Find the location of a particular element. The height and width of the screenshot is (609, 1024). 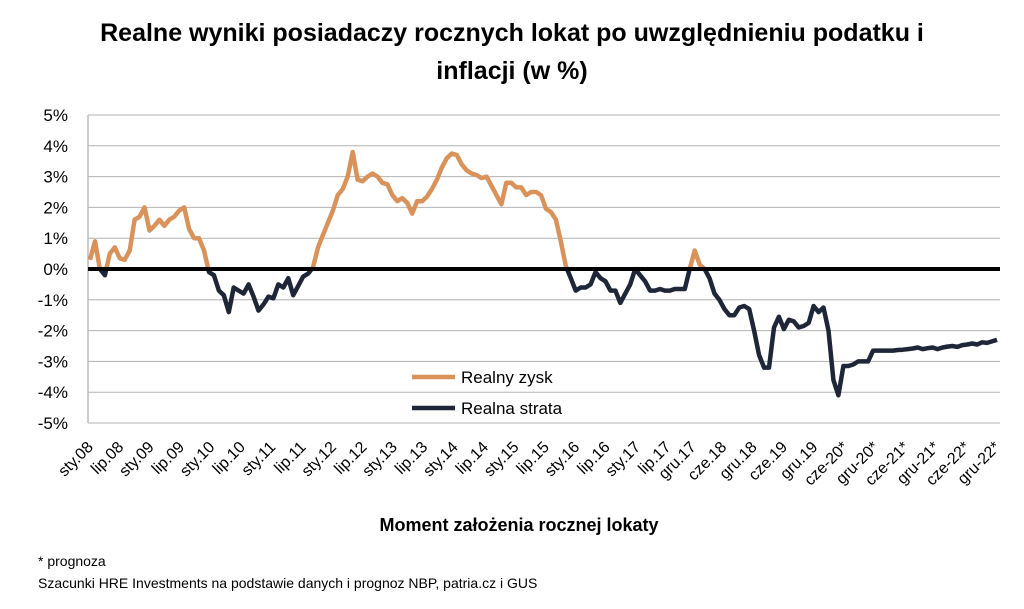

chart-title-line-2: inflacji (w %) is located at coordinates (512, 71).